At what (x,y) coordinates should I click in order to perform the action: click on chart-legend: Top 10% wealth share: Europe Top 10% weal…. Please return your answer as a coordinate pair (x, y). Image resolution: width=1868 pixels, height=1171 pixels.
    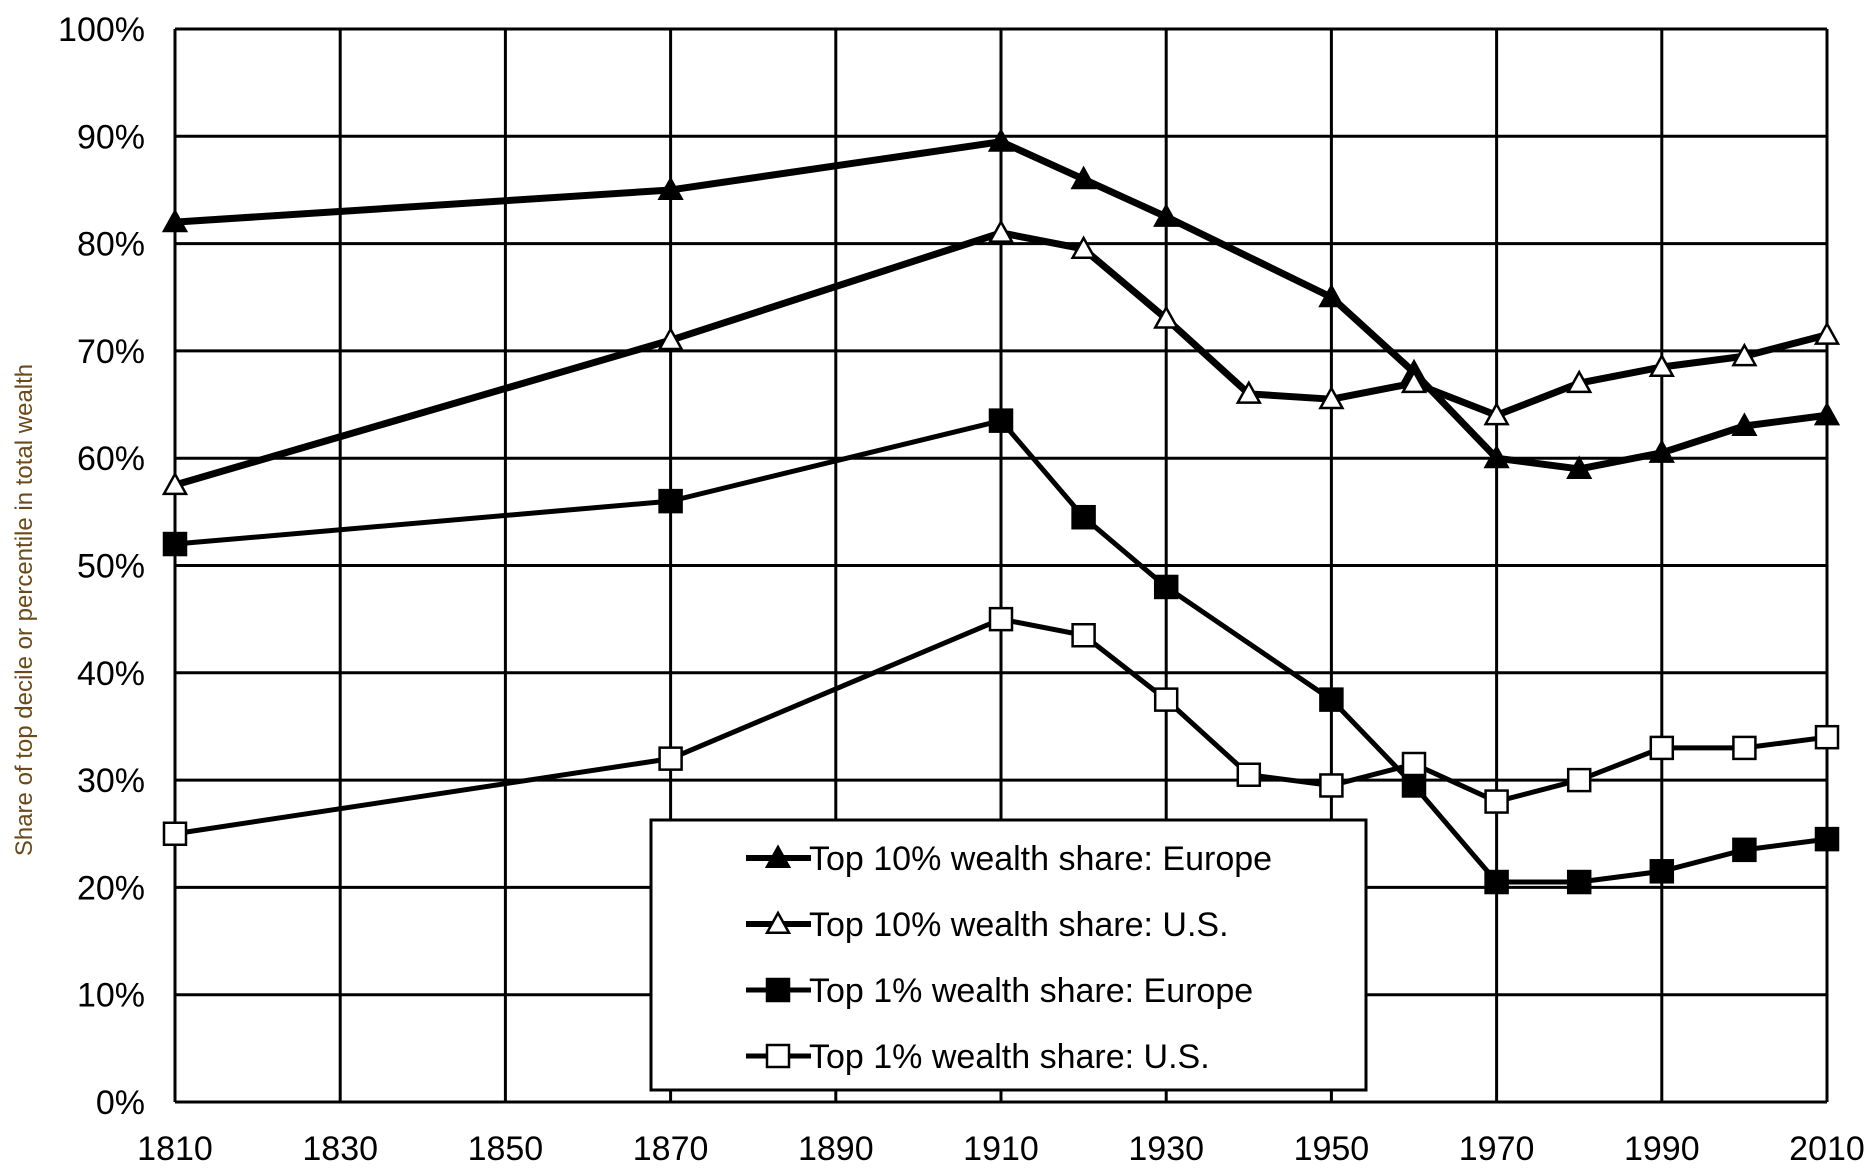
    Looking at the image, I should click on (1008, 955).